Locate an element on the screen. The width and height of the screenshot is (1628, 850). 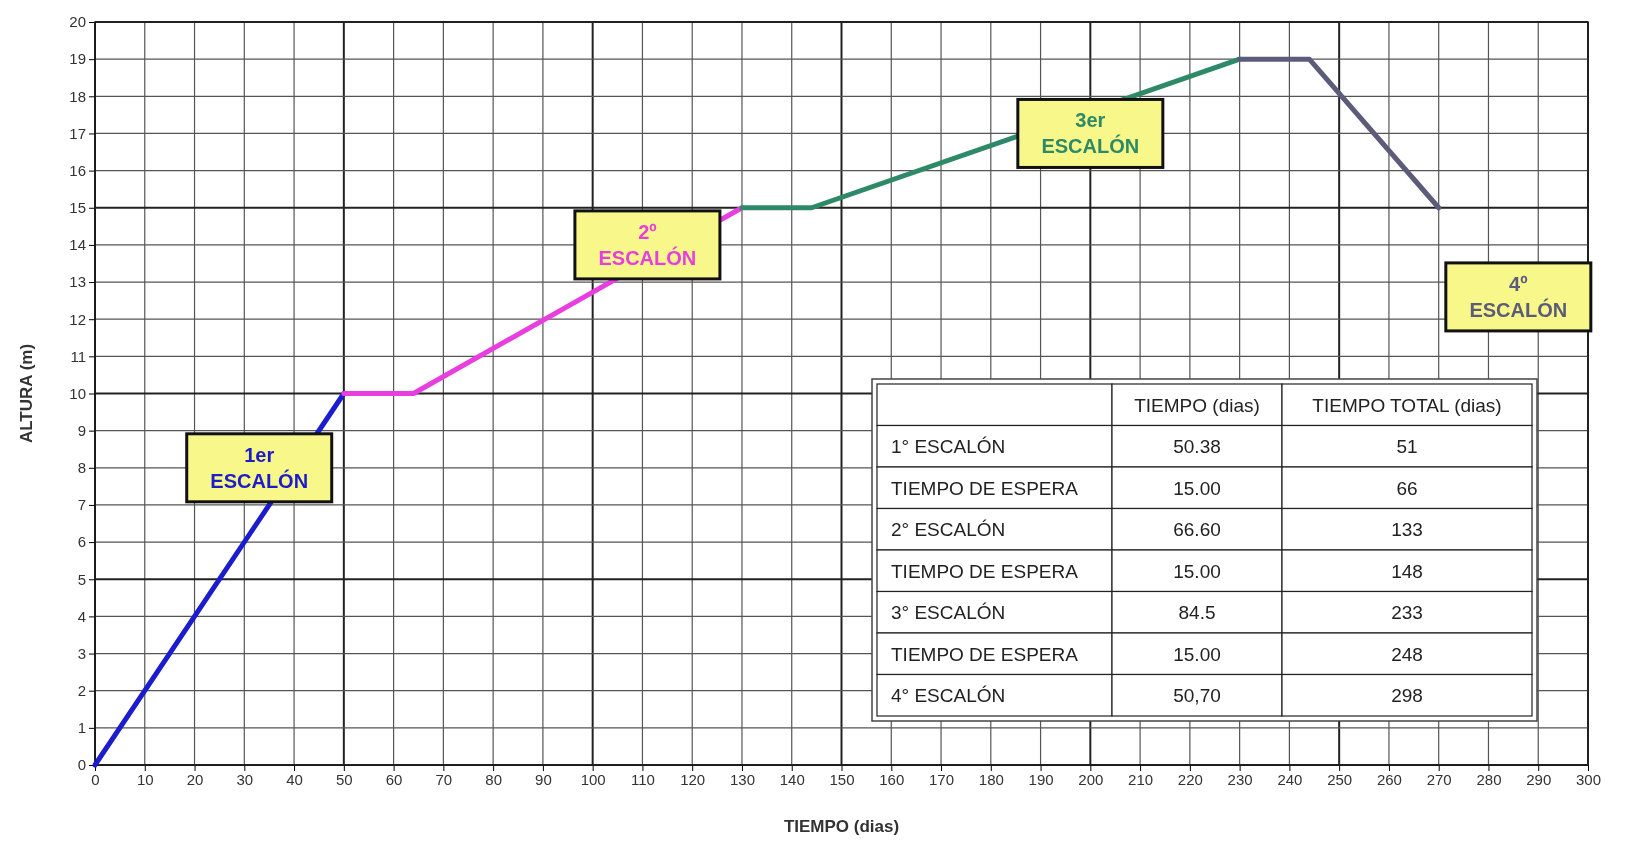
y-tick-label: 13 is located at coordinates (77, 282).